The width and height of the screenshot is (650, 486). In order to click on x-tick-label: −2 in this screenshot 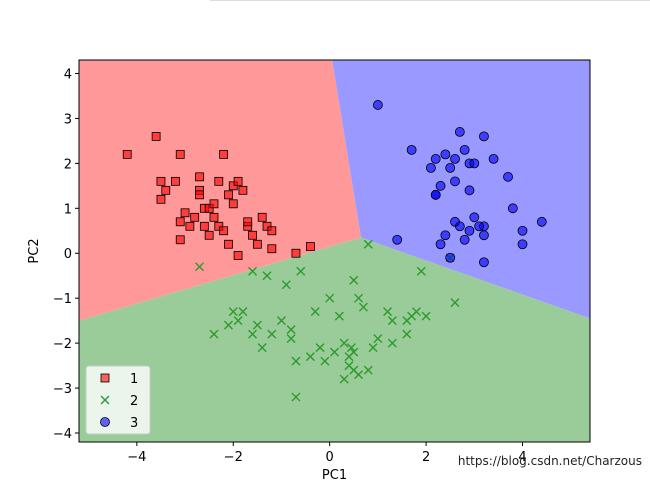, I will do `click(233, 457)`.